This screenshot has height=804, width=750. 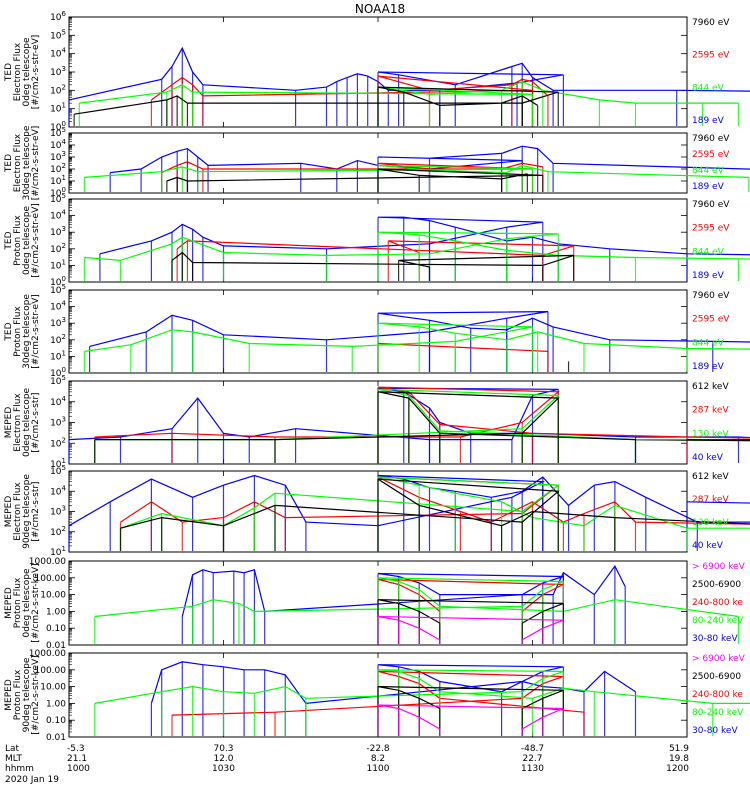 I want to click on x-tick-mlt: 22.7, so click(x=532, y=759).